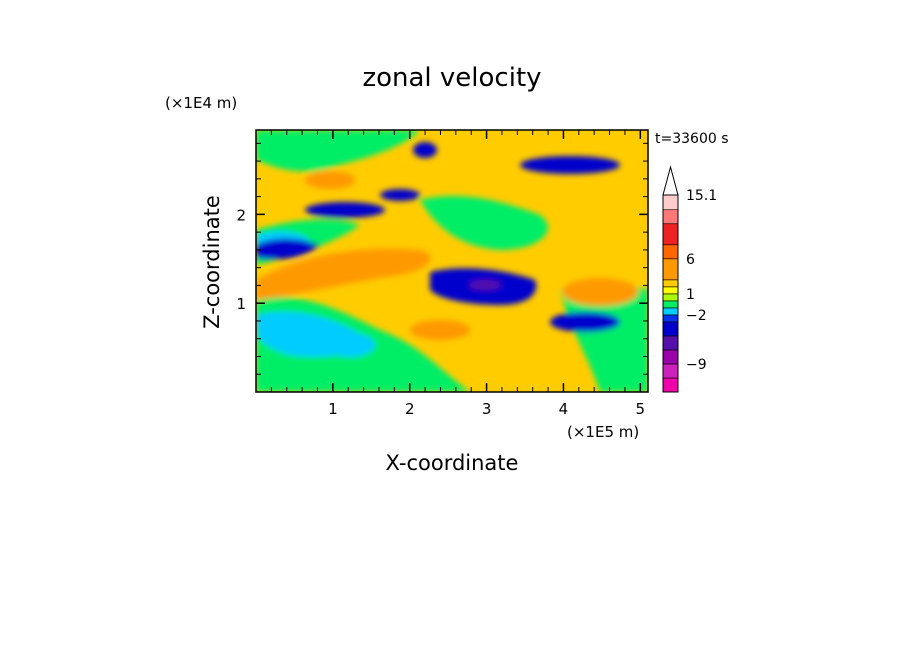 This screenshot has width=904, height=654. What do you see at coordinates (343, 274) in the screenshot?
I see `field-orange-ridge` at bounding box center [343, 274].